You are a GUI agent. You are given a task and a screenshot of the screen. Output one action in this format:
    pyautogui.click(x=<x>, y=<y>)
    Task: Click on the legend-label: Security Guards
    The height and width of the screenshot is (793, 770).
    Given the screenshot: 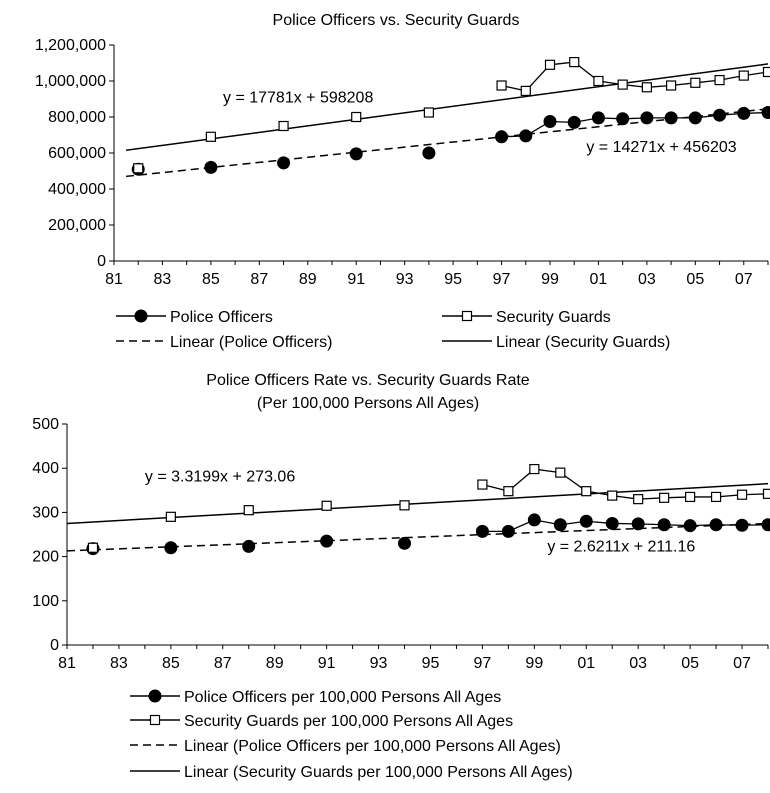 What is the action you would take?
    pyautogui.click(x=553, y=317)
    